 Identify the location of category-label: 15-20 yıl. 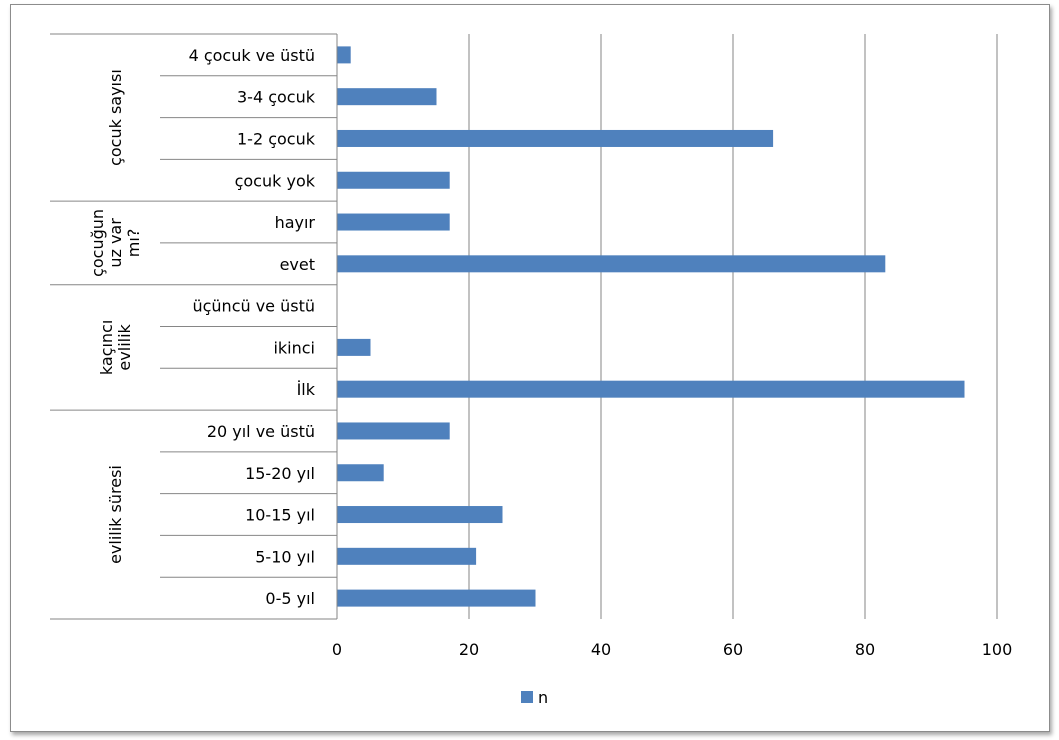
(280, 473).